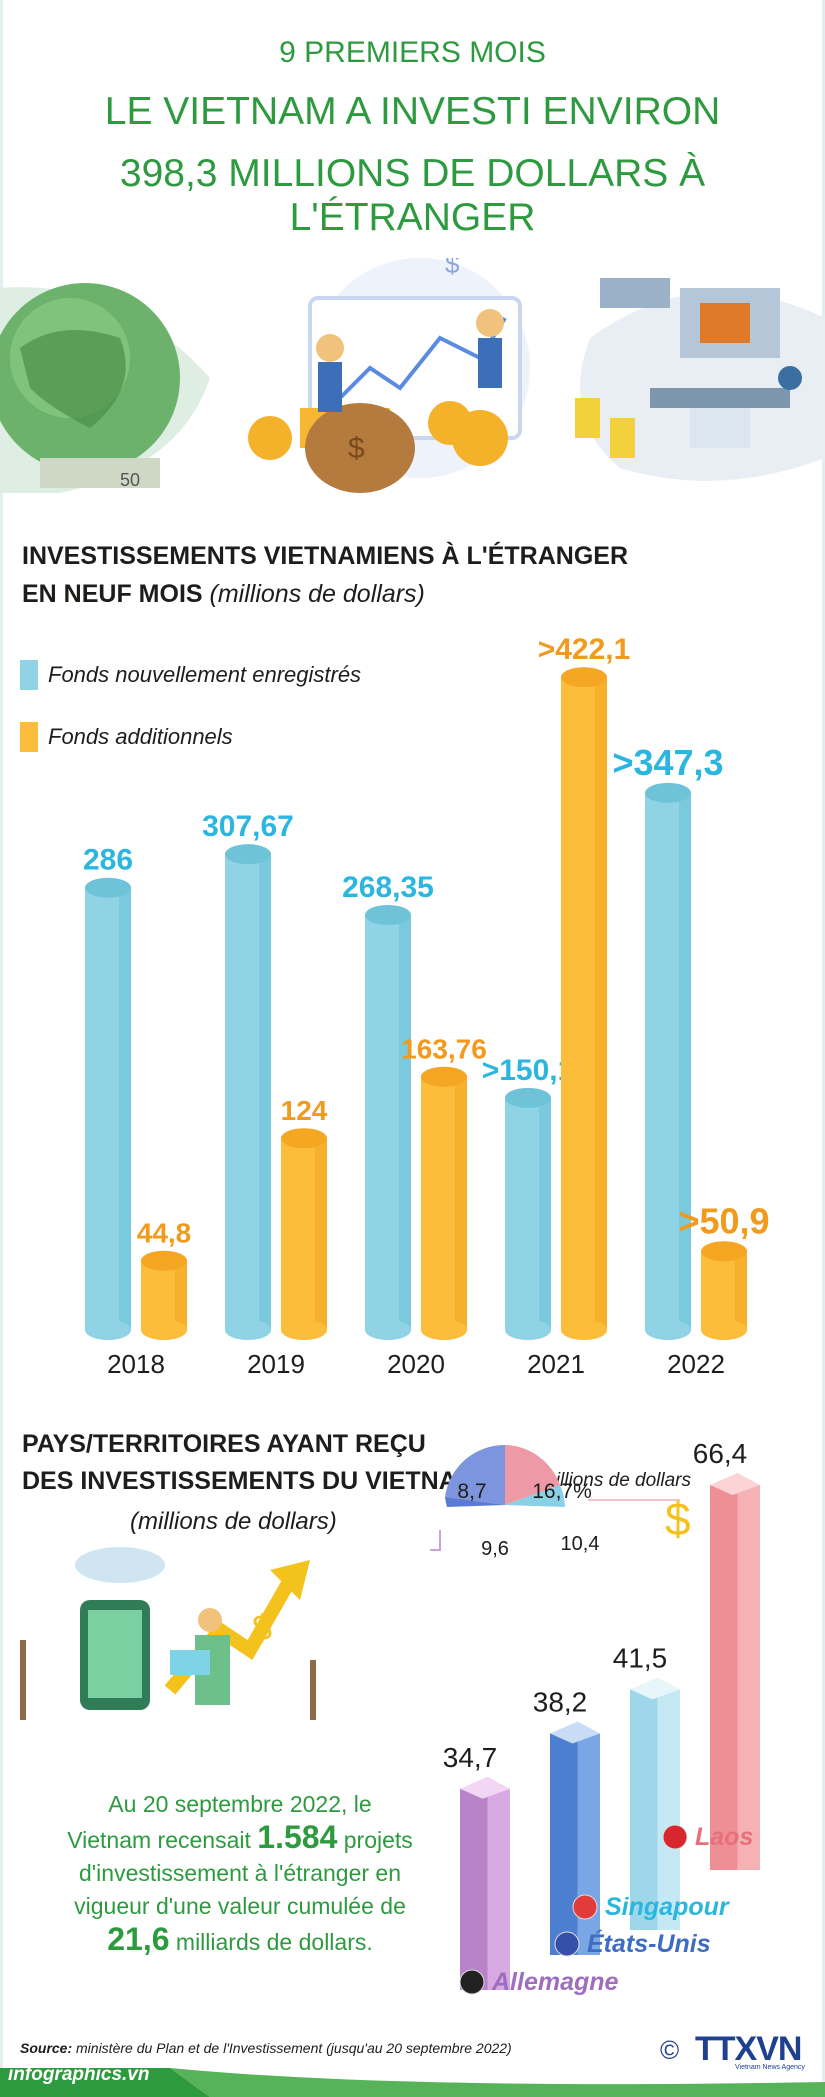 Image resolution: width=825 pixels, height=2097 pixels. Describe the element at coordinates (528, 1213) in the screenshot. I see `bar-new-2021` at that location.